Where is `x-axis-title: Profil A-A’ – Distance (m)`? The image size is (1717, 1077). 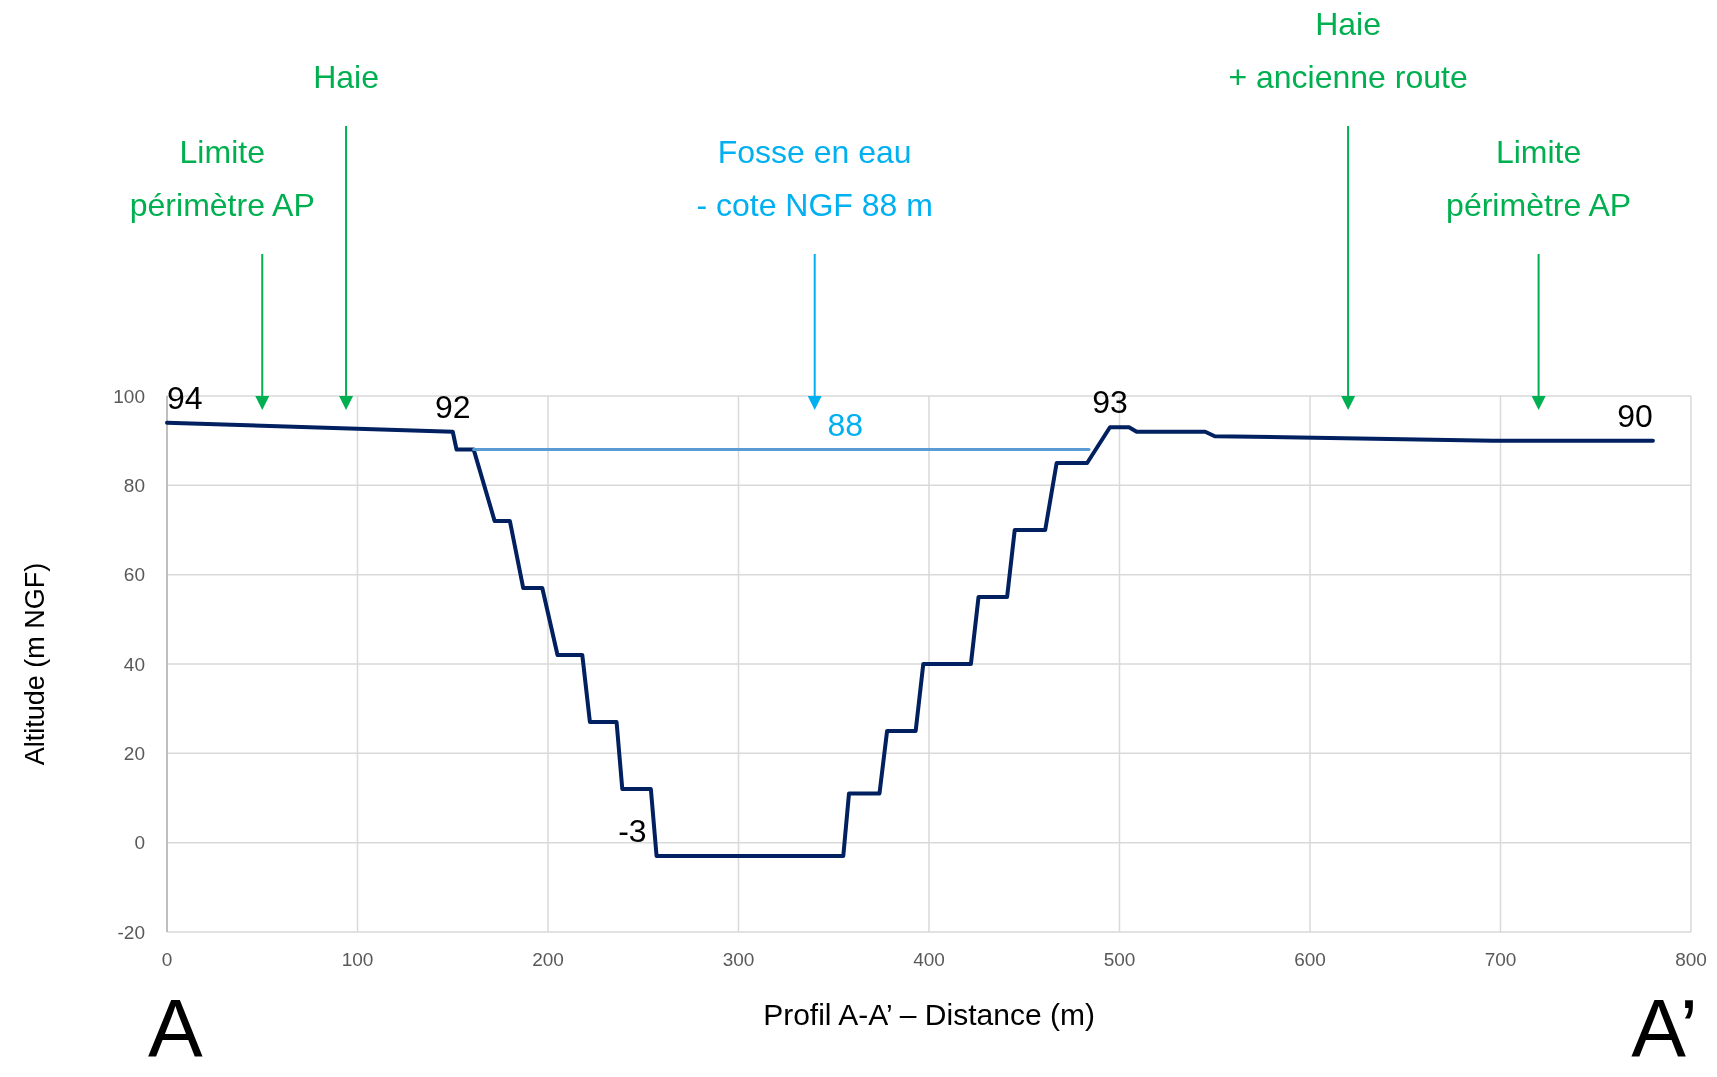 x-axis-title: Profil A-A’ – Distance (m) is located at coordinates (929, 1014).